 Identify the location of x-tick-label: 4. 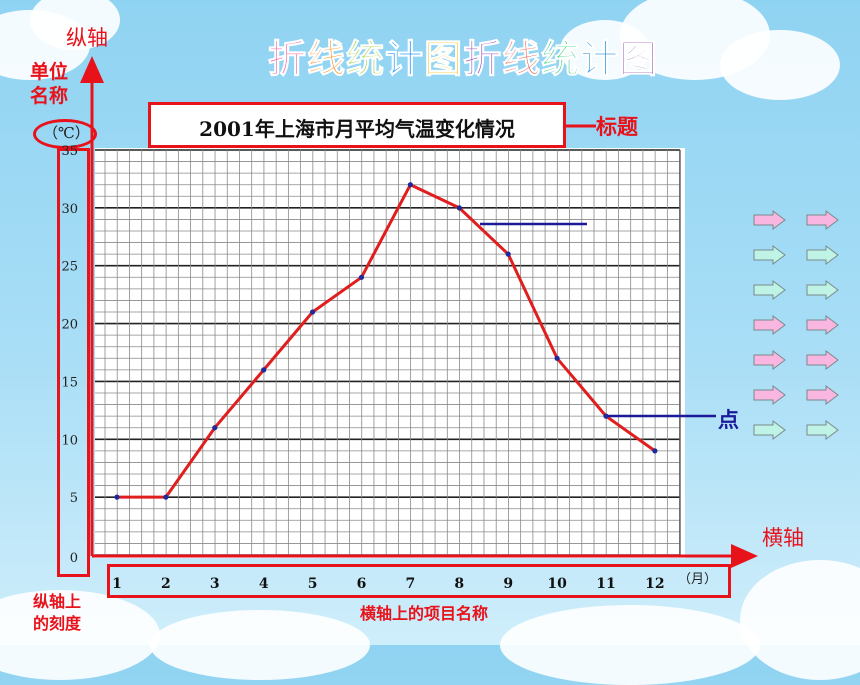
(264, 584).